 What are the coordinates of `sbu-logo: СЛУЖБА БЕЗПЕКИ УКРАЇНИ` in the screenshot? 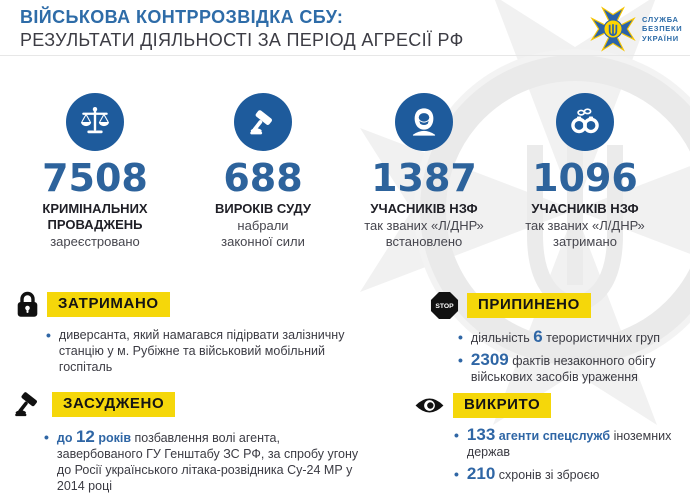 It's located at (636, 29).